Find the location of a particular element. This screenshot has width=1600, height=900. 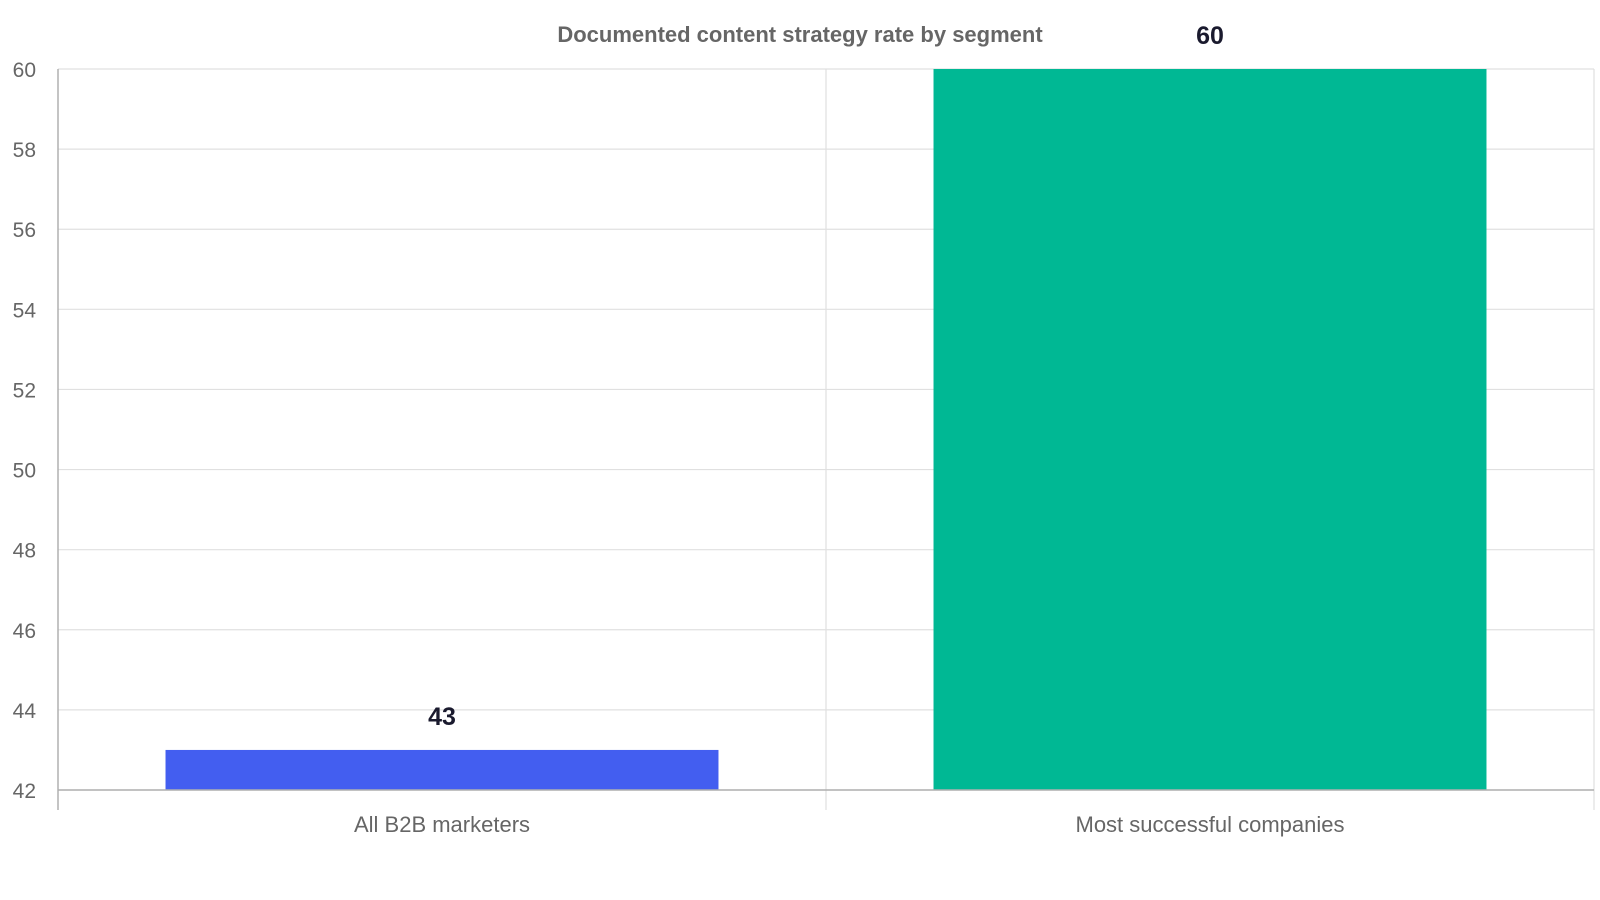

x-category-label: Most successful companies is located at coordinates (1210, 824).